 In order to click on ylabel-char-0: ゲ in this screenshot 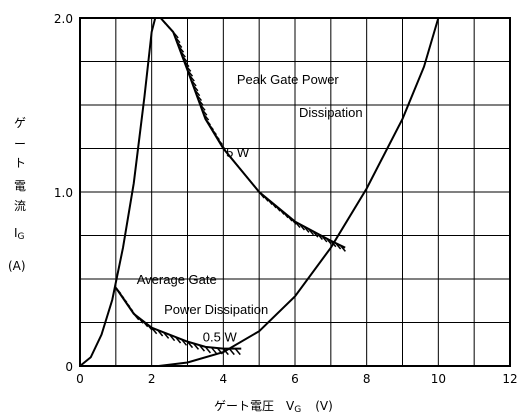, I will do `click(20, 123)`.